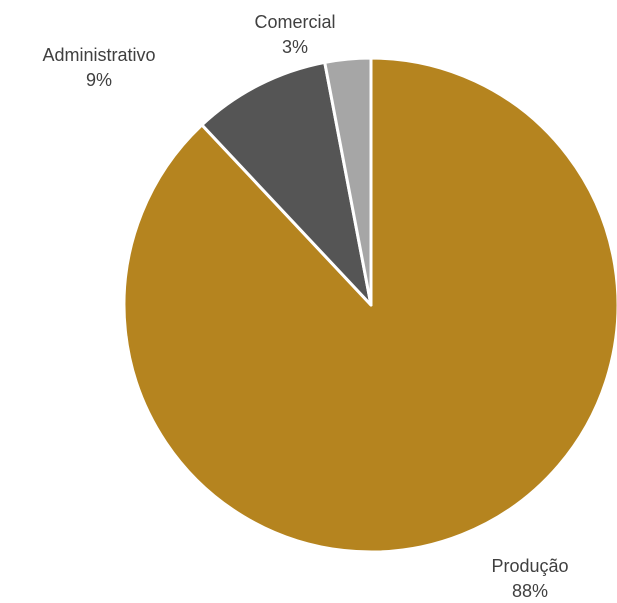  Describe the element at coordinates (99, 80) in the screenshot. I see `slice-value-label: 9%` at that location.